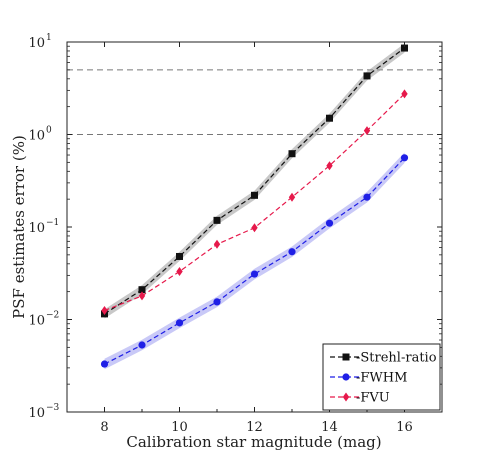  Describe the element at coordinates (346, 357) in the screenshot. I see `legend-strehl-ratio-marker` at that location.